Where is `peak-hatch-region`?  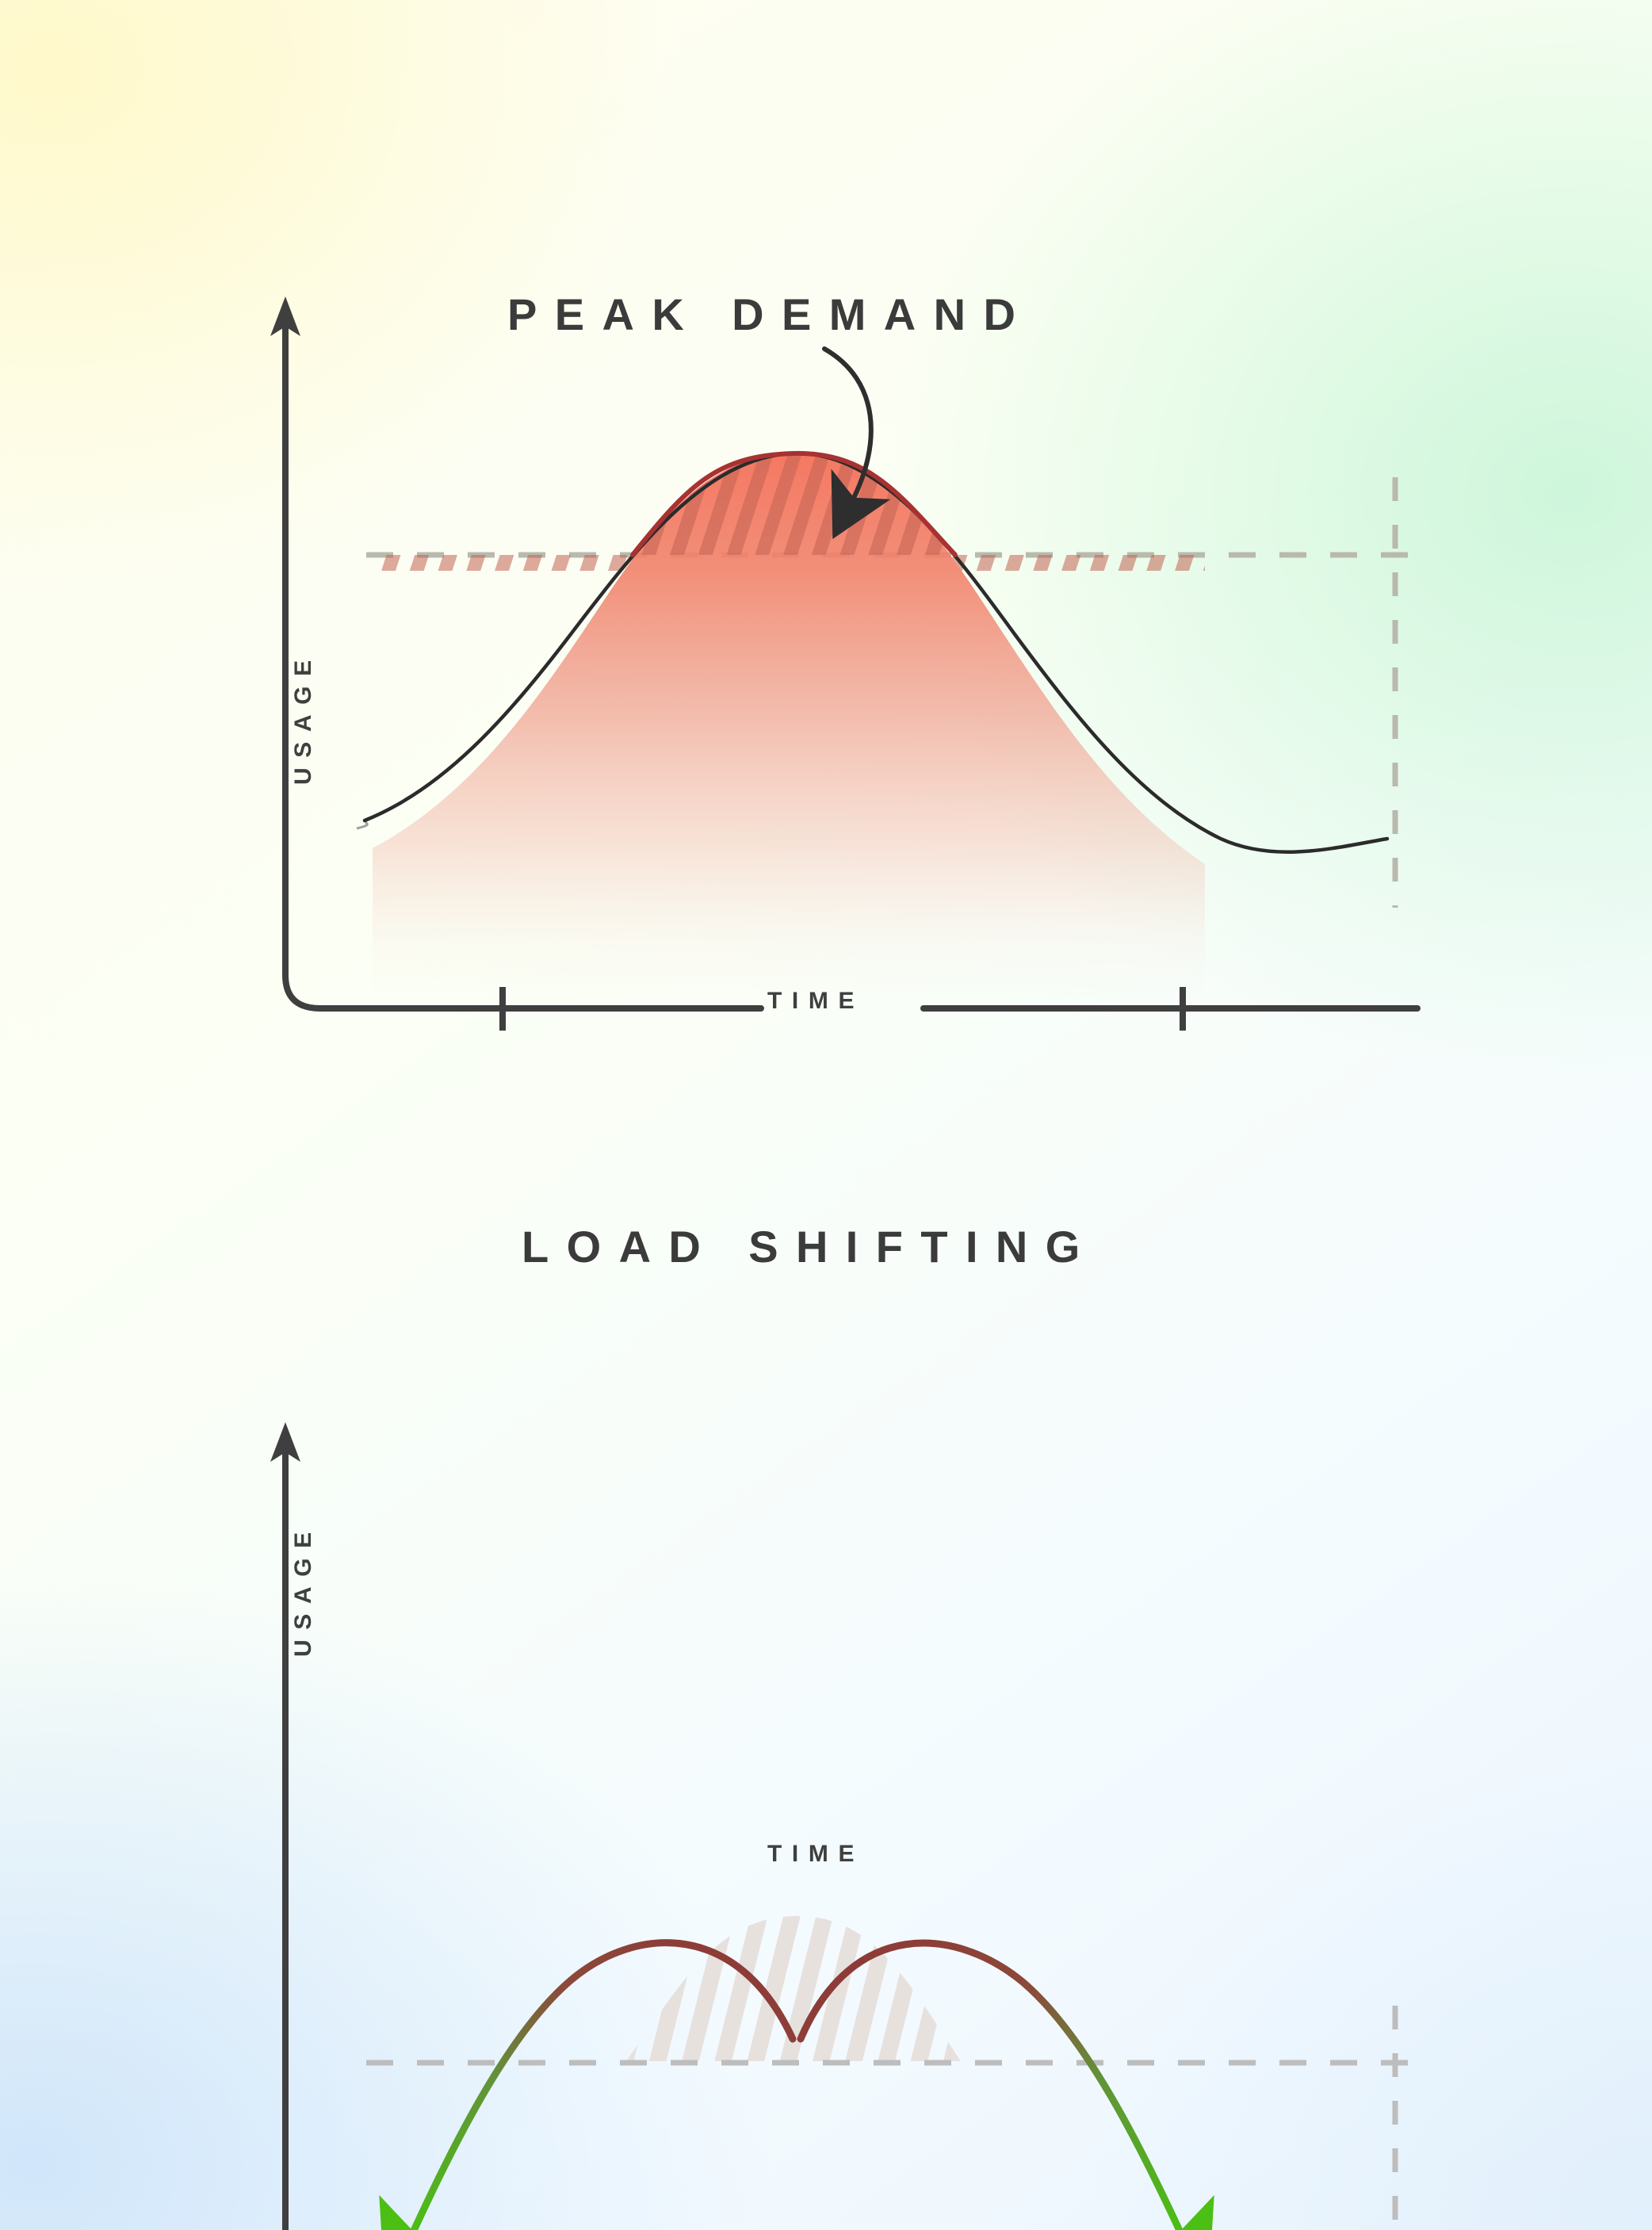
peak-hatch-region is located at coordinates (789, 512).